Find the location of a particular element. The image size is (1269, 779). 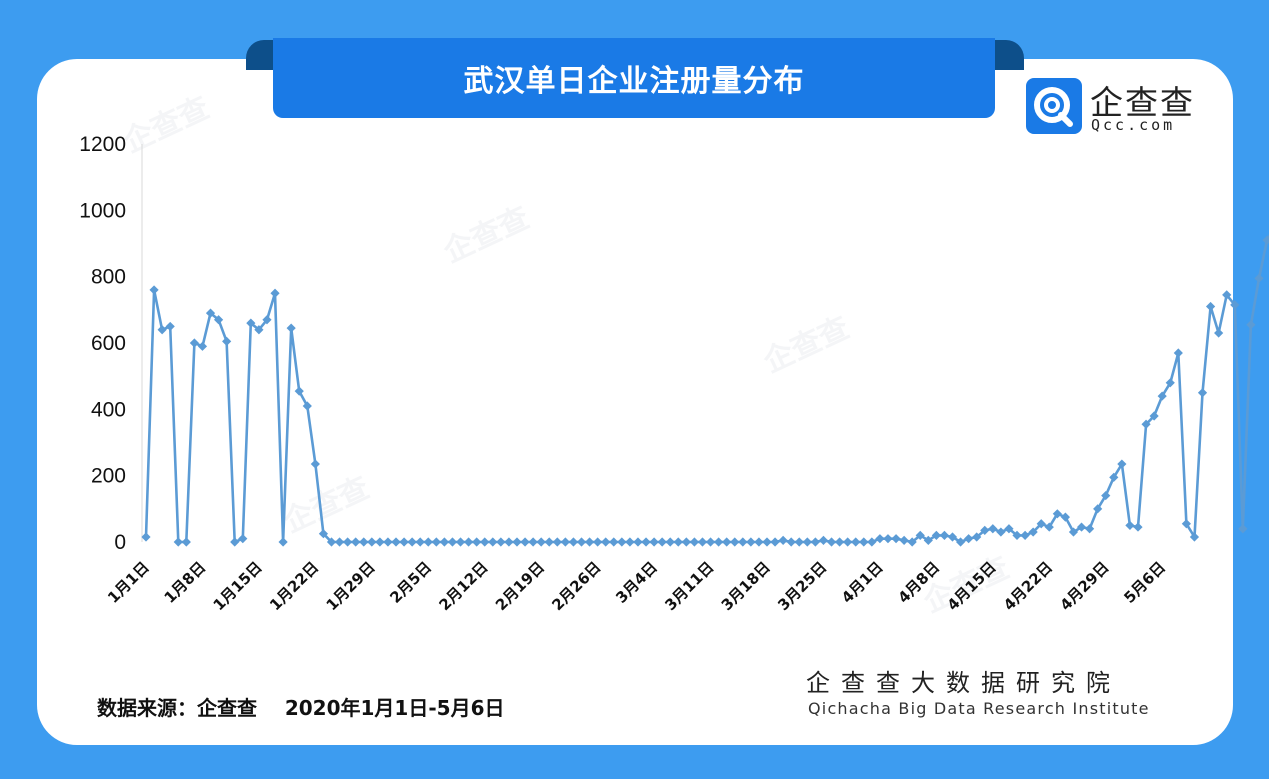

data-source: 数据来源：企查查 2020年1月1日-5月6日 is located at coordinates (301, 708).